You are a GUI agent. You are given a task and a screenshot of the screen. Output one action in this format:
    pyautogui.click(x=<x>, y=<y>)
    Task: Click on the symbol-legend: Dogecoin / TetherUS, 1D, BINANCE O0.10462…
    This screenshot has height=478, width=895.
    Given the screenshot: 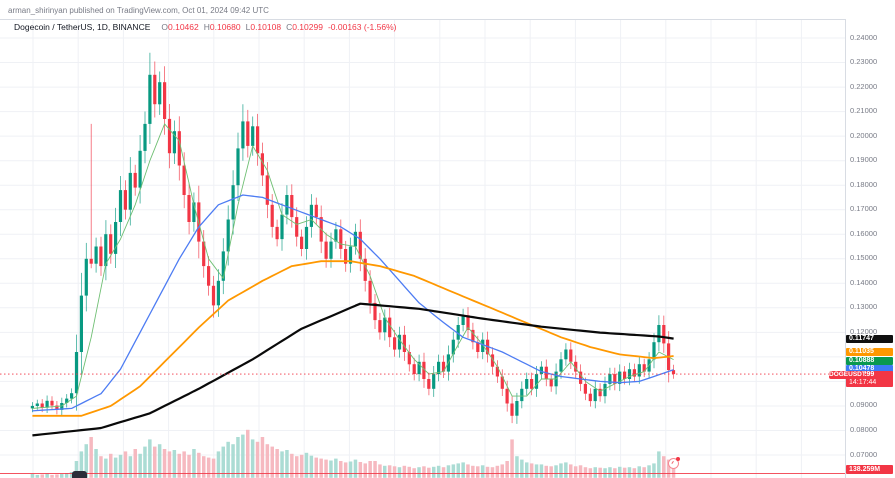 What is the action you would take?
    pyautogui.click(x=205, y=27)
    